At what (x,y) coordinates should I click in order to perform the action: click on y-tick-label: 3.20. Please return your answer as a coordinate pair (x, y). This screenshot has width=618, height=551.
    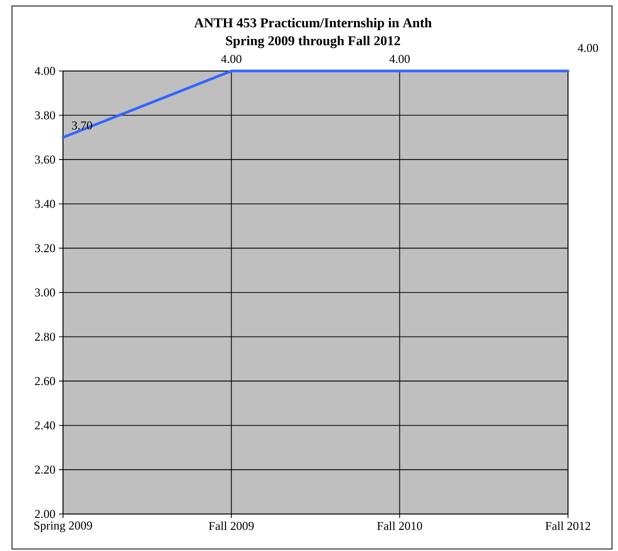
    Looking at the image, I should click on (45, 248).